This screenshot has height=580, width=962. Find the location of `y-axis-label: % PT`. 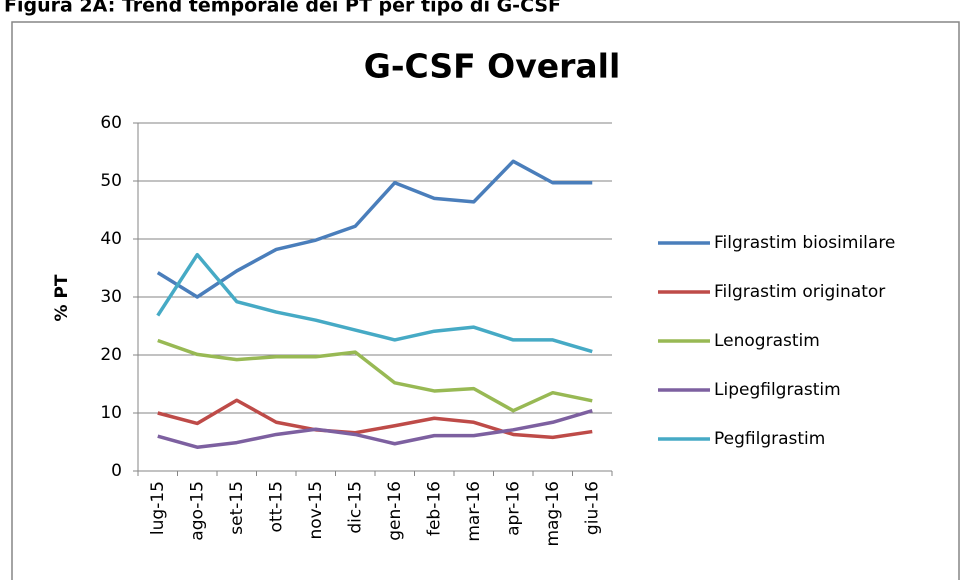

y-axis-label: % PT is located at coordinates (62, 297).